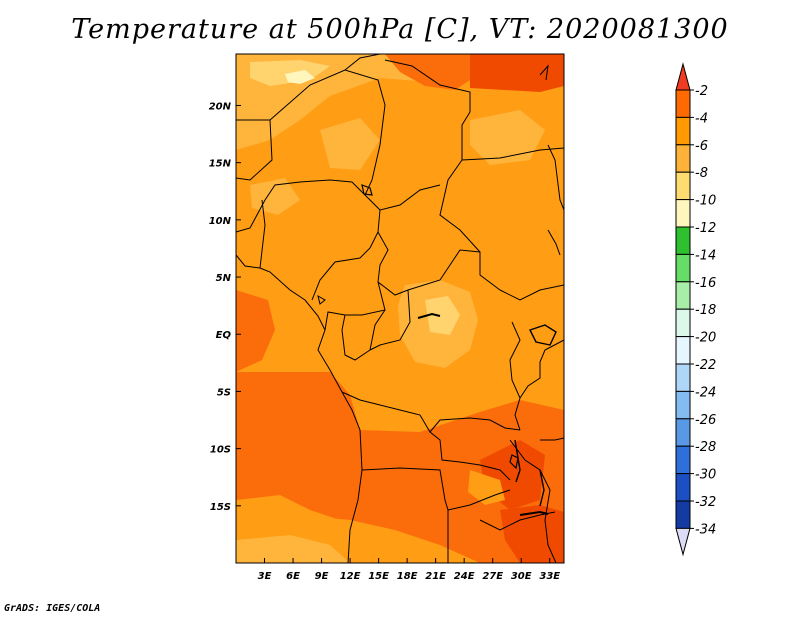  What do you see at coordinates (321, 299) in the screenshot?
I see `bioko-island` at bounding box center [321, 299].